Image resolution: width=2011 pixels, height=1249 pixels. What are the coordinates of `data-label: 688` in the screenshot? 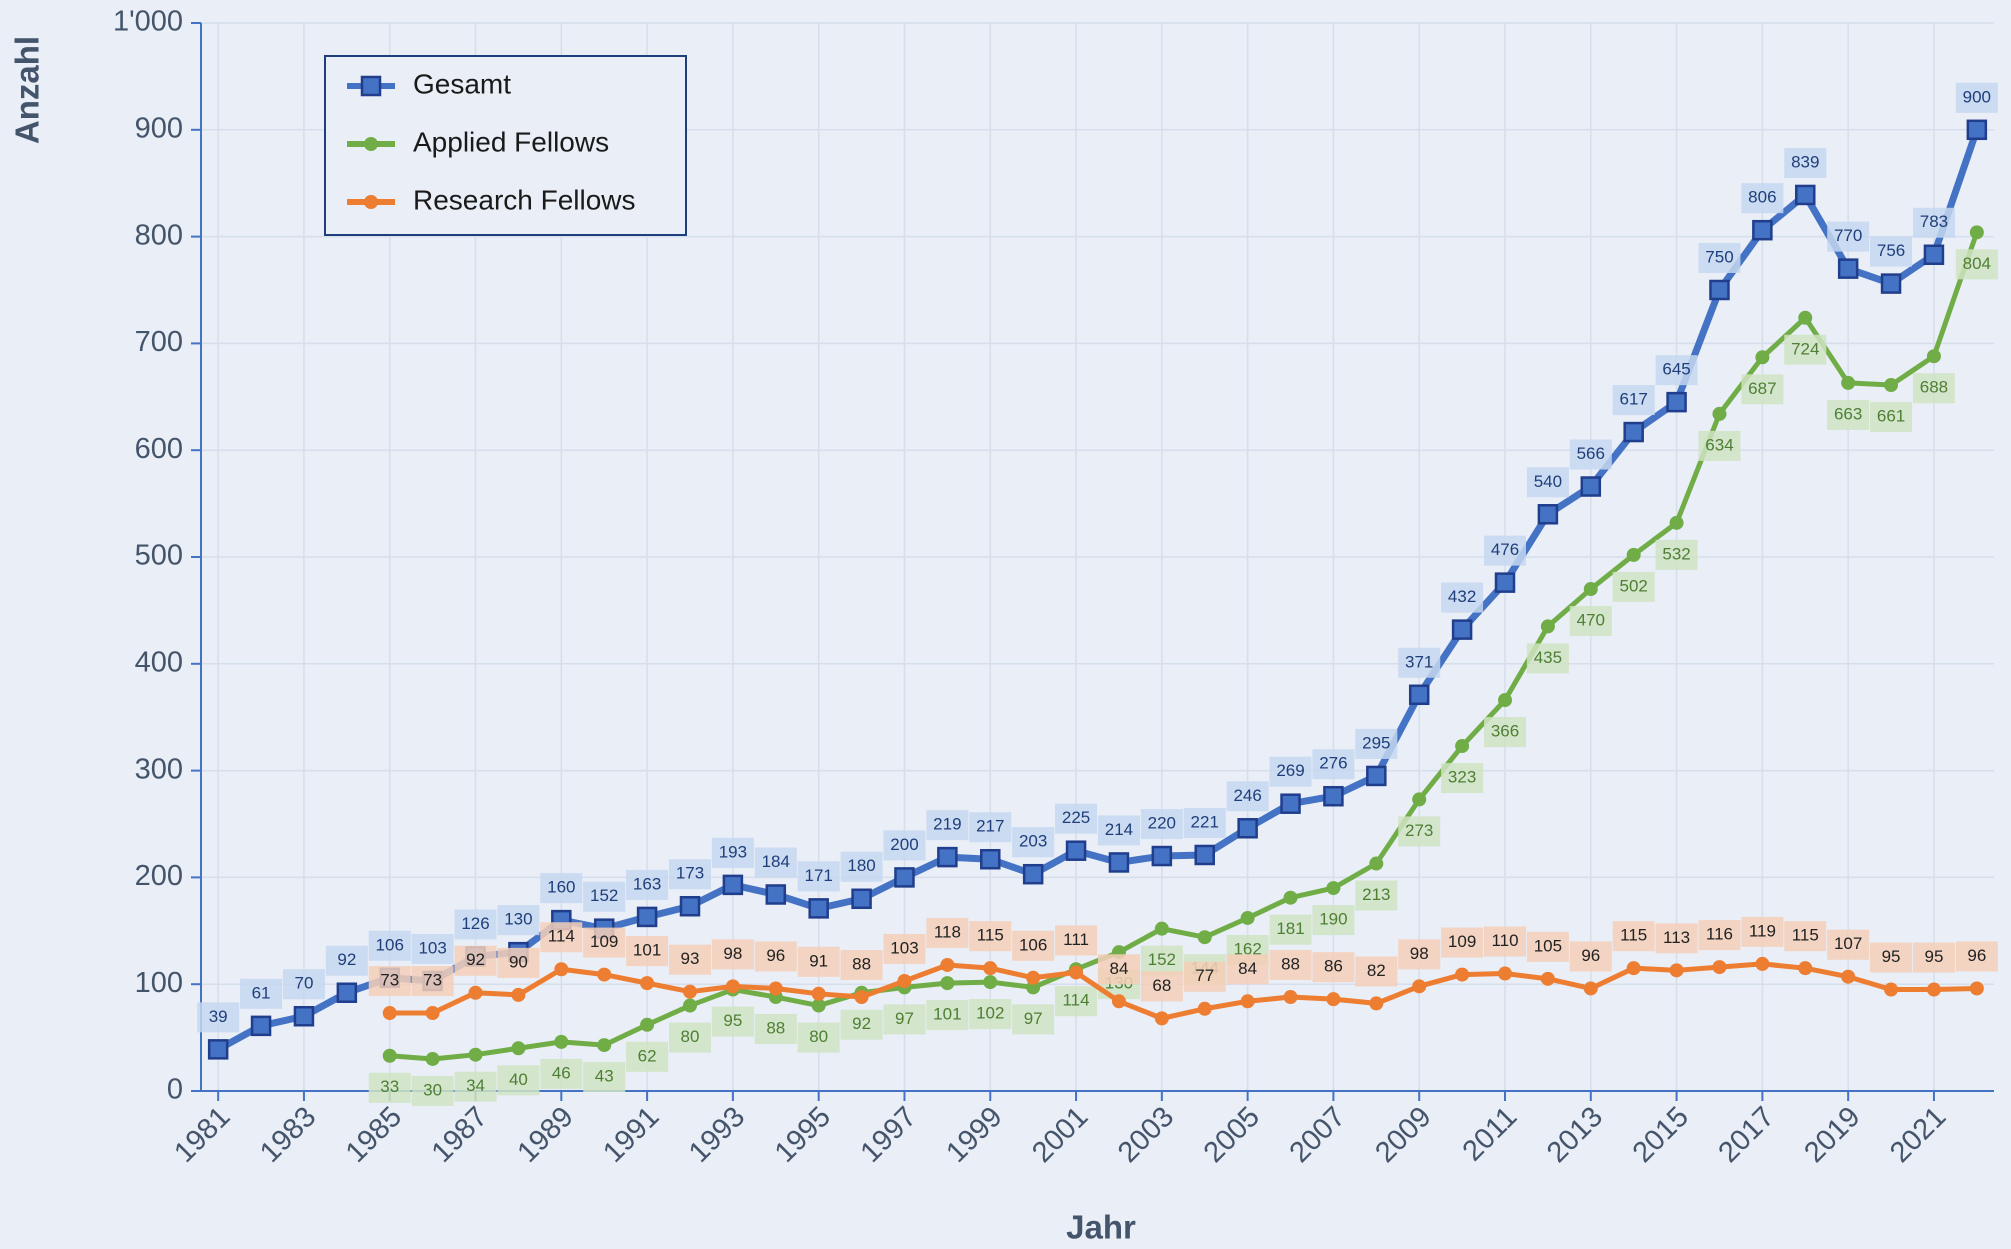 It's located at (1934, 387).